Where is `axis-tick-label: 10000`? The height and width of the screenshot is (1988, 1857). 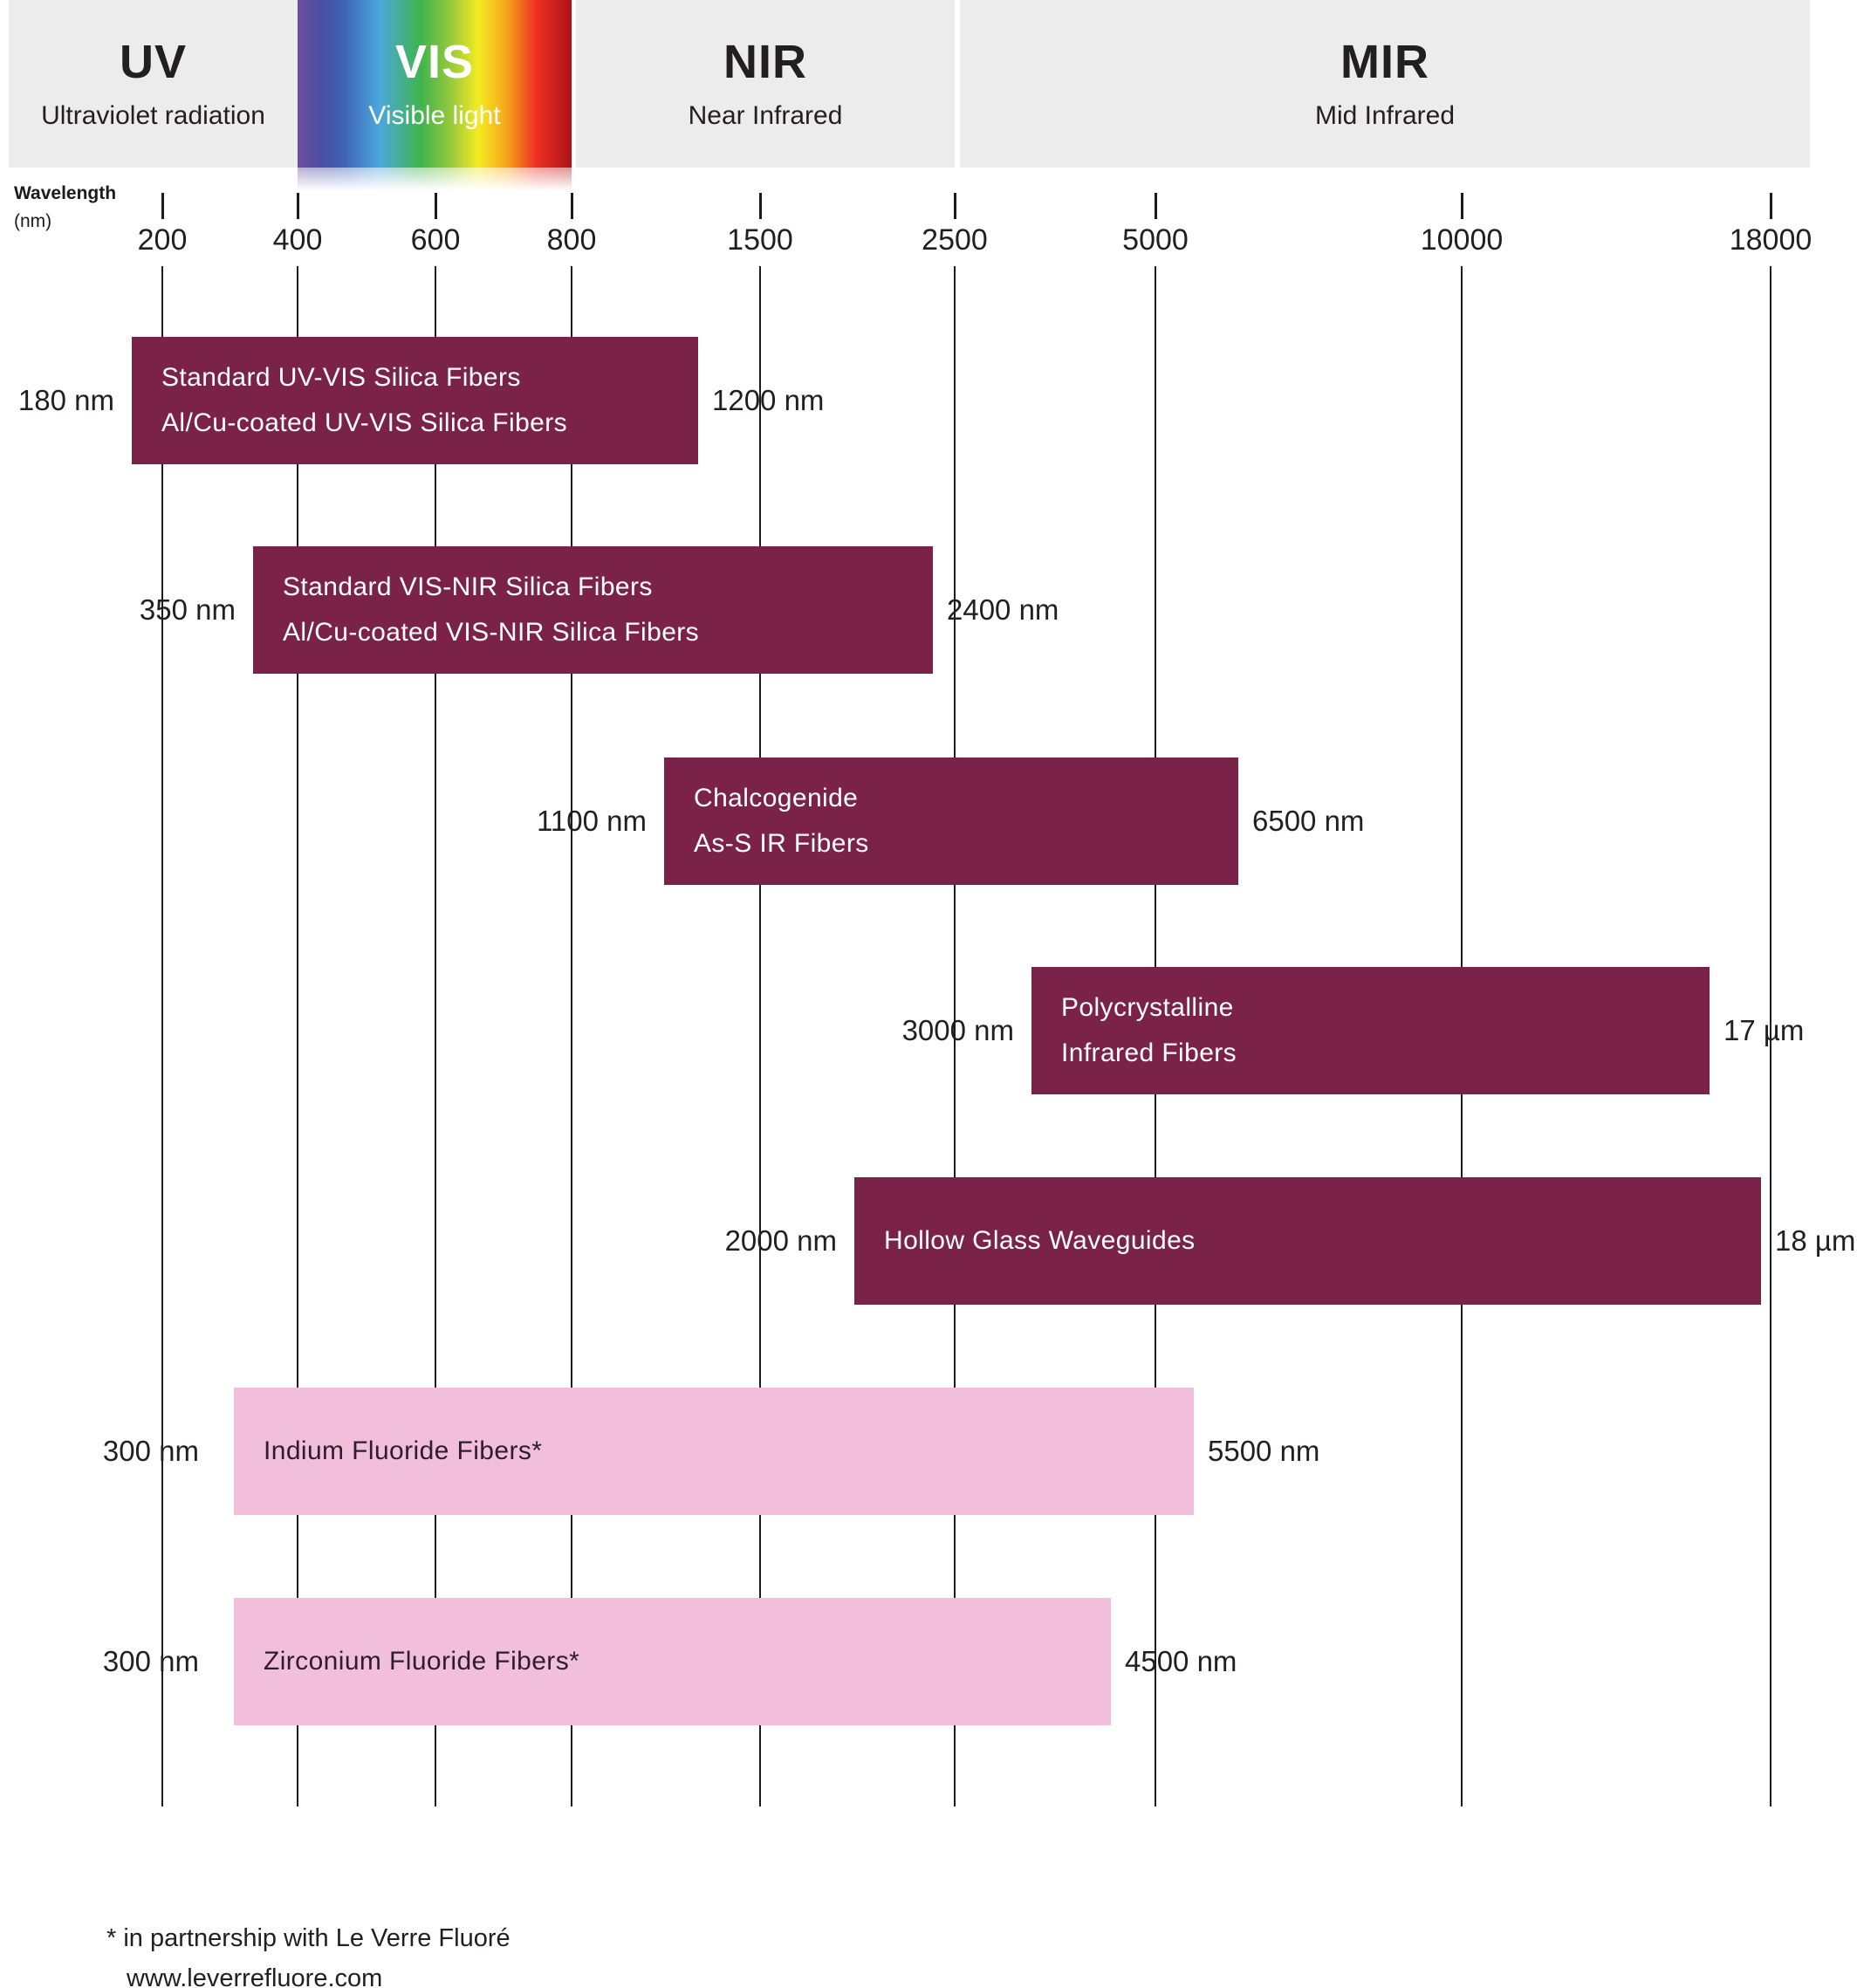
axis-tick-label: 10000 is located at coordinates (1462, 240).